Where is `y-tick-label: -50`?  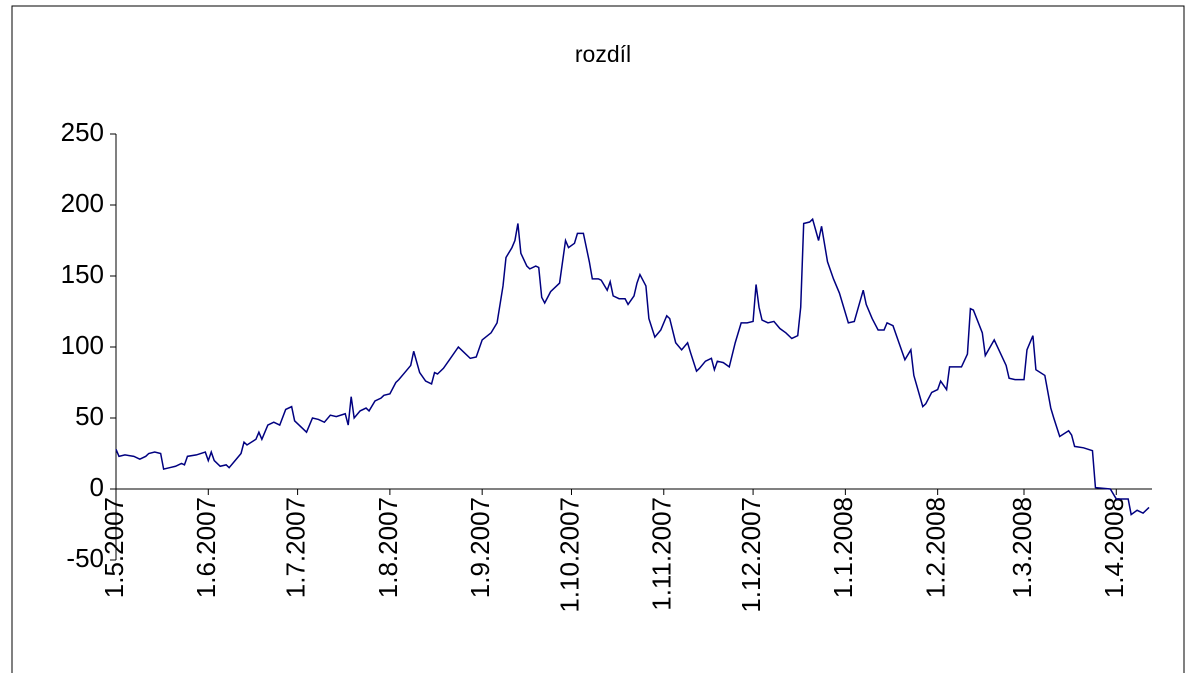 y-tick-label: -50 is located at coordinates (85, 558).